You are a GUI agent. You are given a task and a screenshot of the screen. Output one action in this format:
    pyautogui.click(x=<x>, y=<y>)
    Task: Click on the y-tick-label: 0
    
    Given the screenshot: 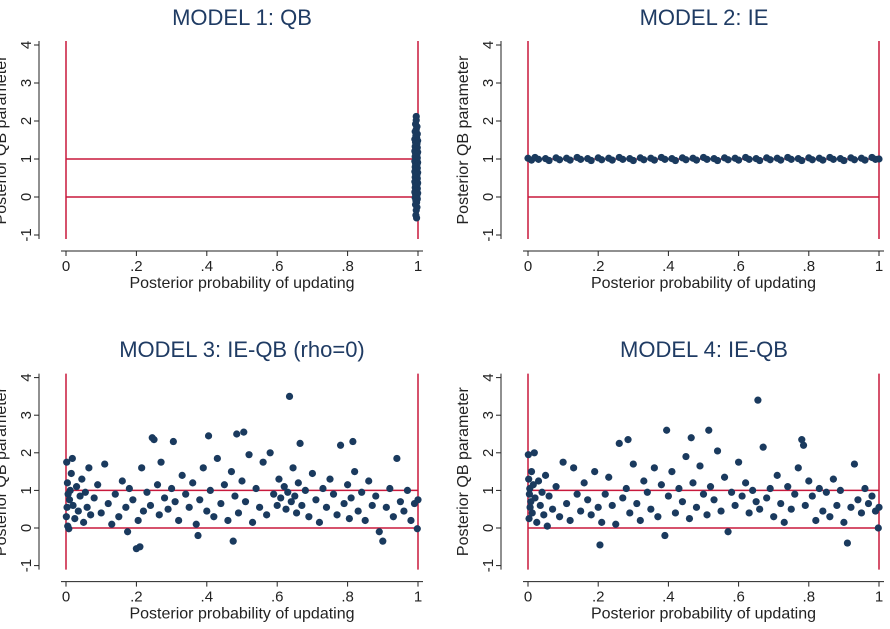 What is the action you would take?
    pyautogui.click(x=488, y=197)
    